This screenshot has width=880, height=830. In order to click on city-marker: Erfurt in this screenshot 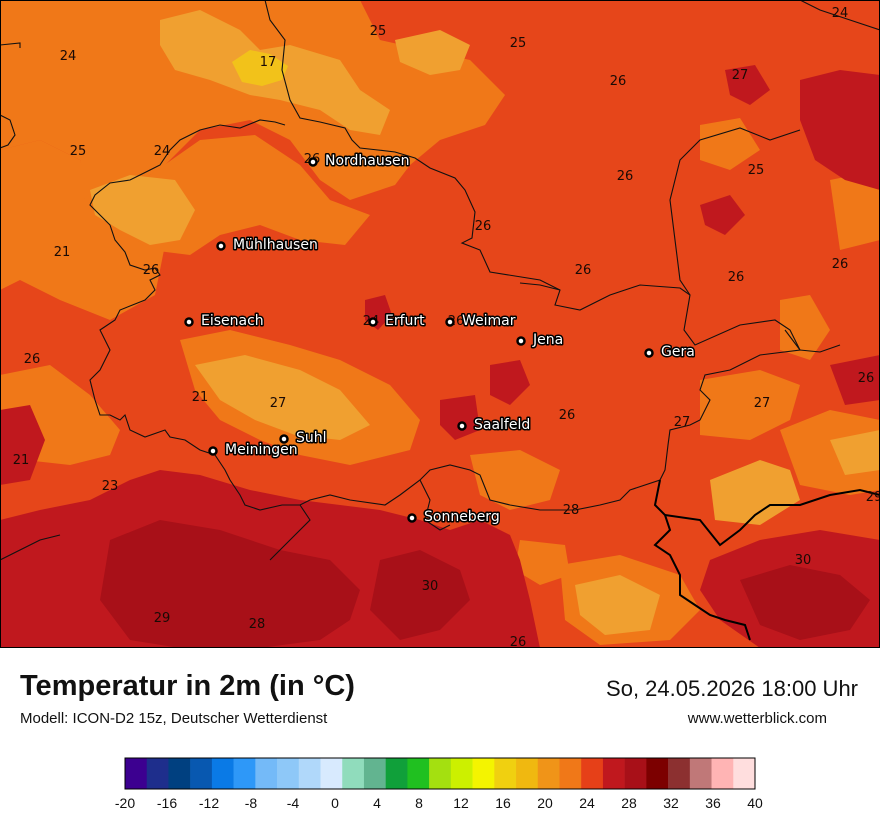, I will do `click(397, 321)`.